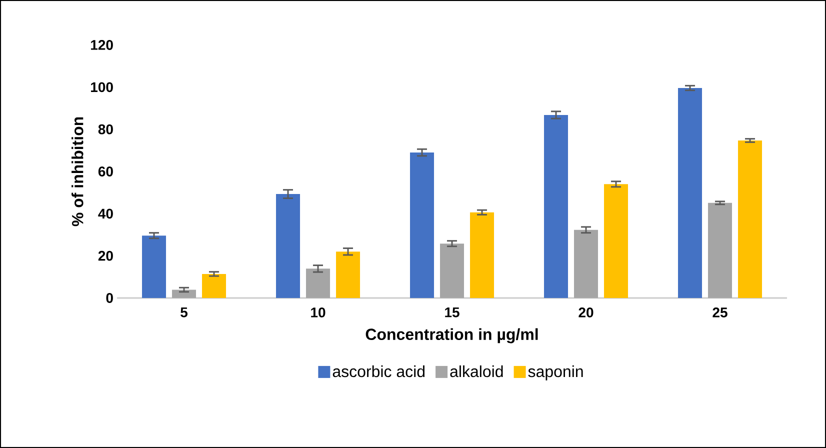 The height and width of the screenshot is (448, 826). I want to click on legend-label: ascorbic acid, so click(378, 371).